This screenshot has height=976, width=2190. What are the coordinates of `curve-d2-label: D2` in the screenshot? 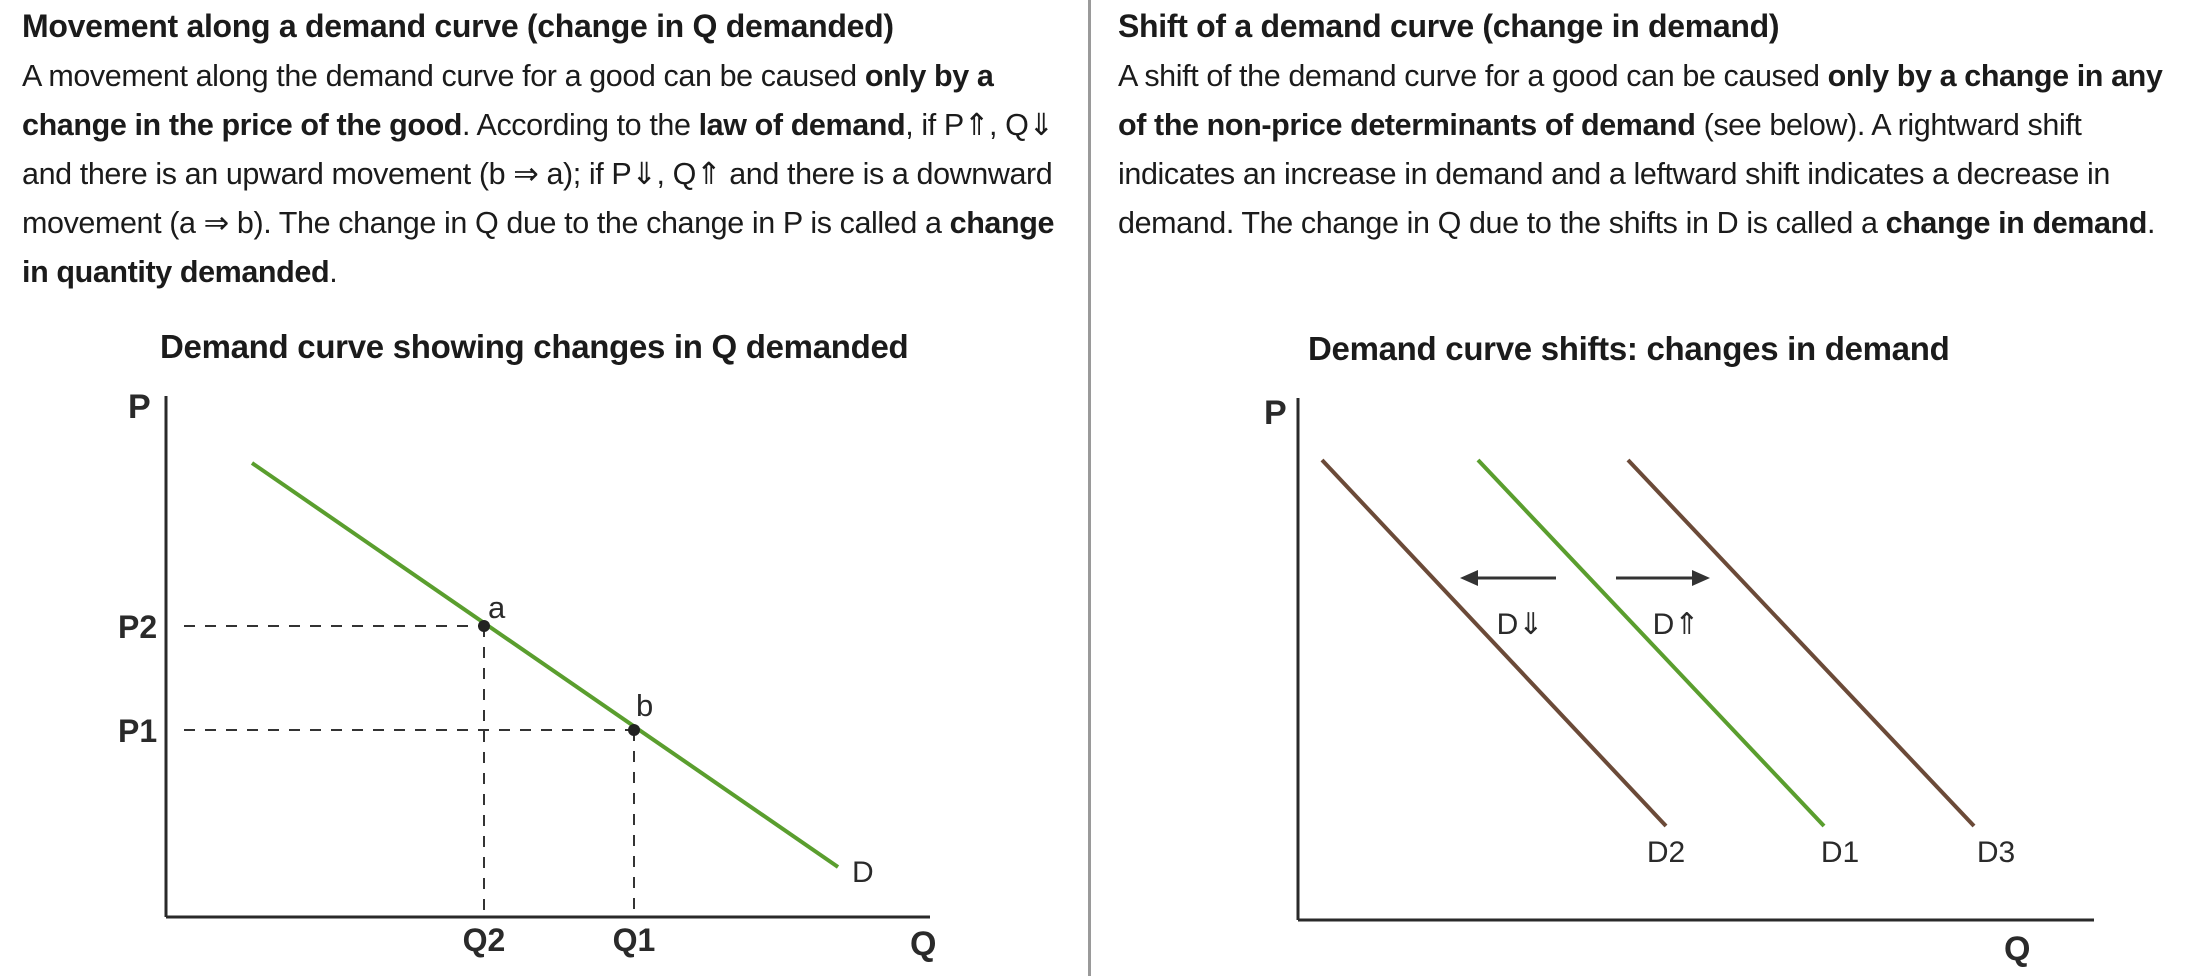 It's located at (1666, 852).